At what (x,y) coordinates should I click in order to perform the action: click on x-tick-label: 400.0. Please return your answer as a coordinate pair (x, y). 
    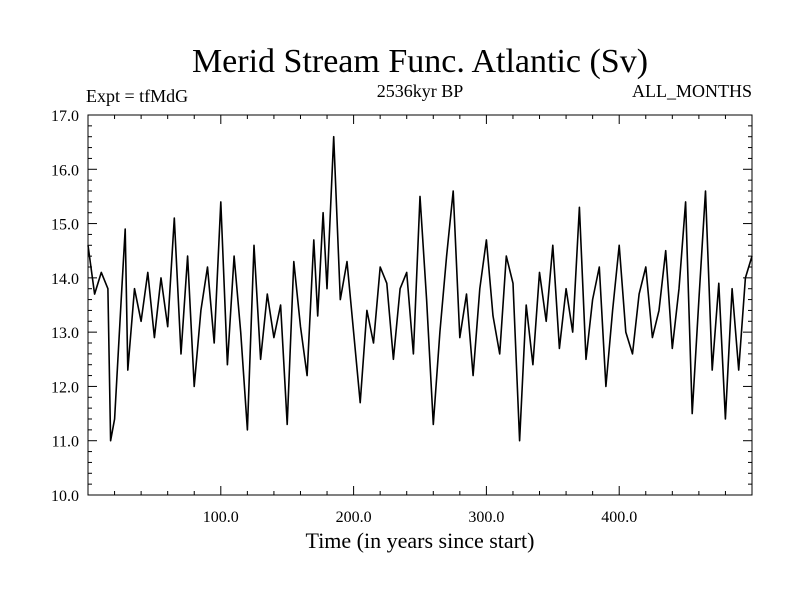
    Looking at the image, I should click on (619, 517).